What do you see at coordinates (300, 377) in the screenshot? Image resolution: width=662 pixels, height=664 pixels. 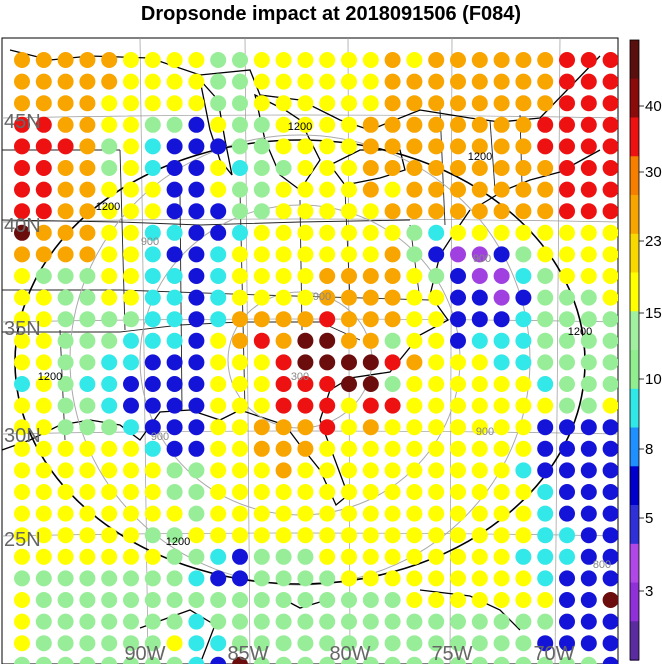 I see `range-ring-label: 300` at bounding box center [300, 377].